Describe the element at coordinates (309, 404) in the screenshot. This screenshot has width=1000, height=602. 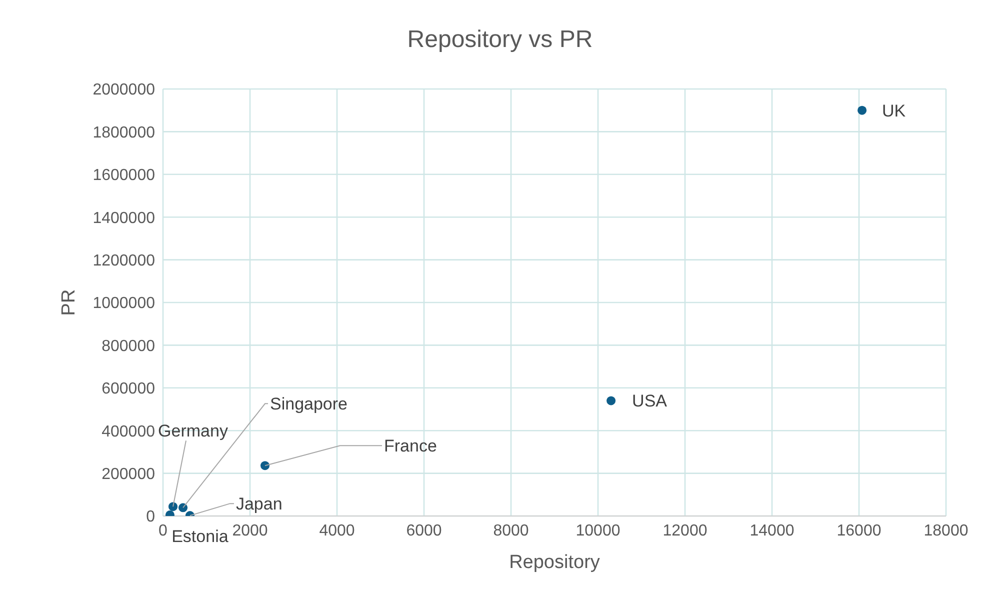
I see `annotation: Singapore` at that location.